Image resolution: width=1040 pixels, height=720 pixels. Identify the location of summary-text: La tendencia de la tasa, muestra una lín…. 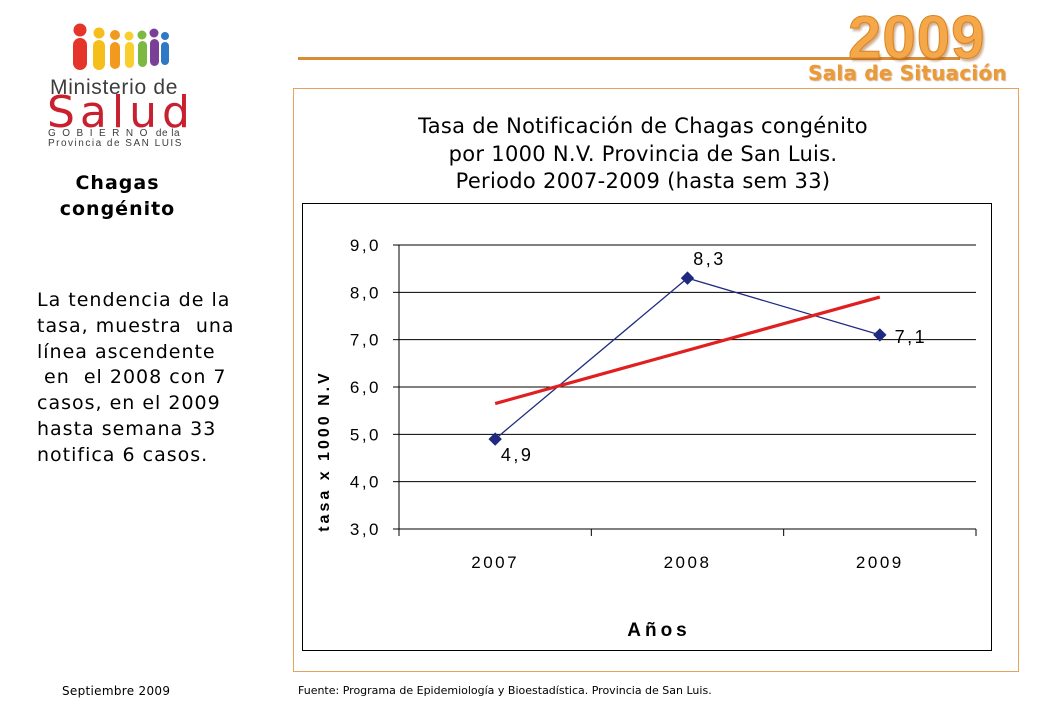
(136, 378).